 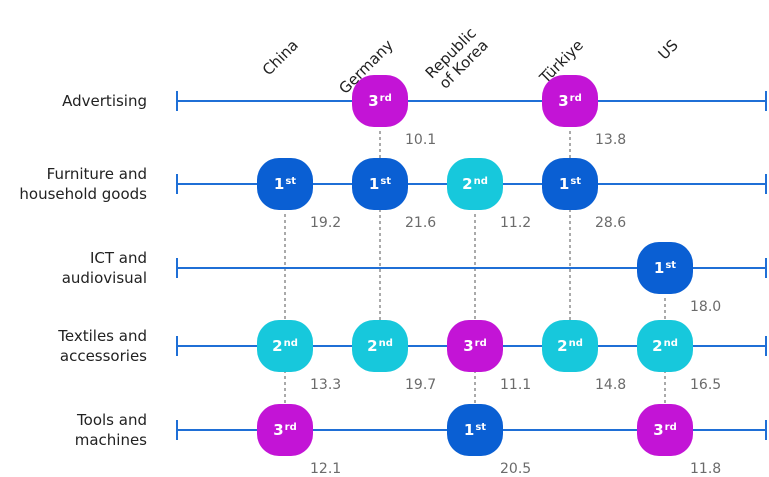 I want to click on category-label: Textiles and accessories, so click(x=102, y=346).